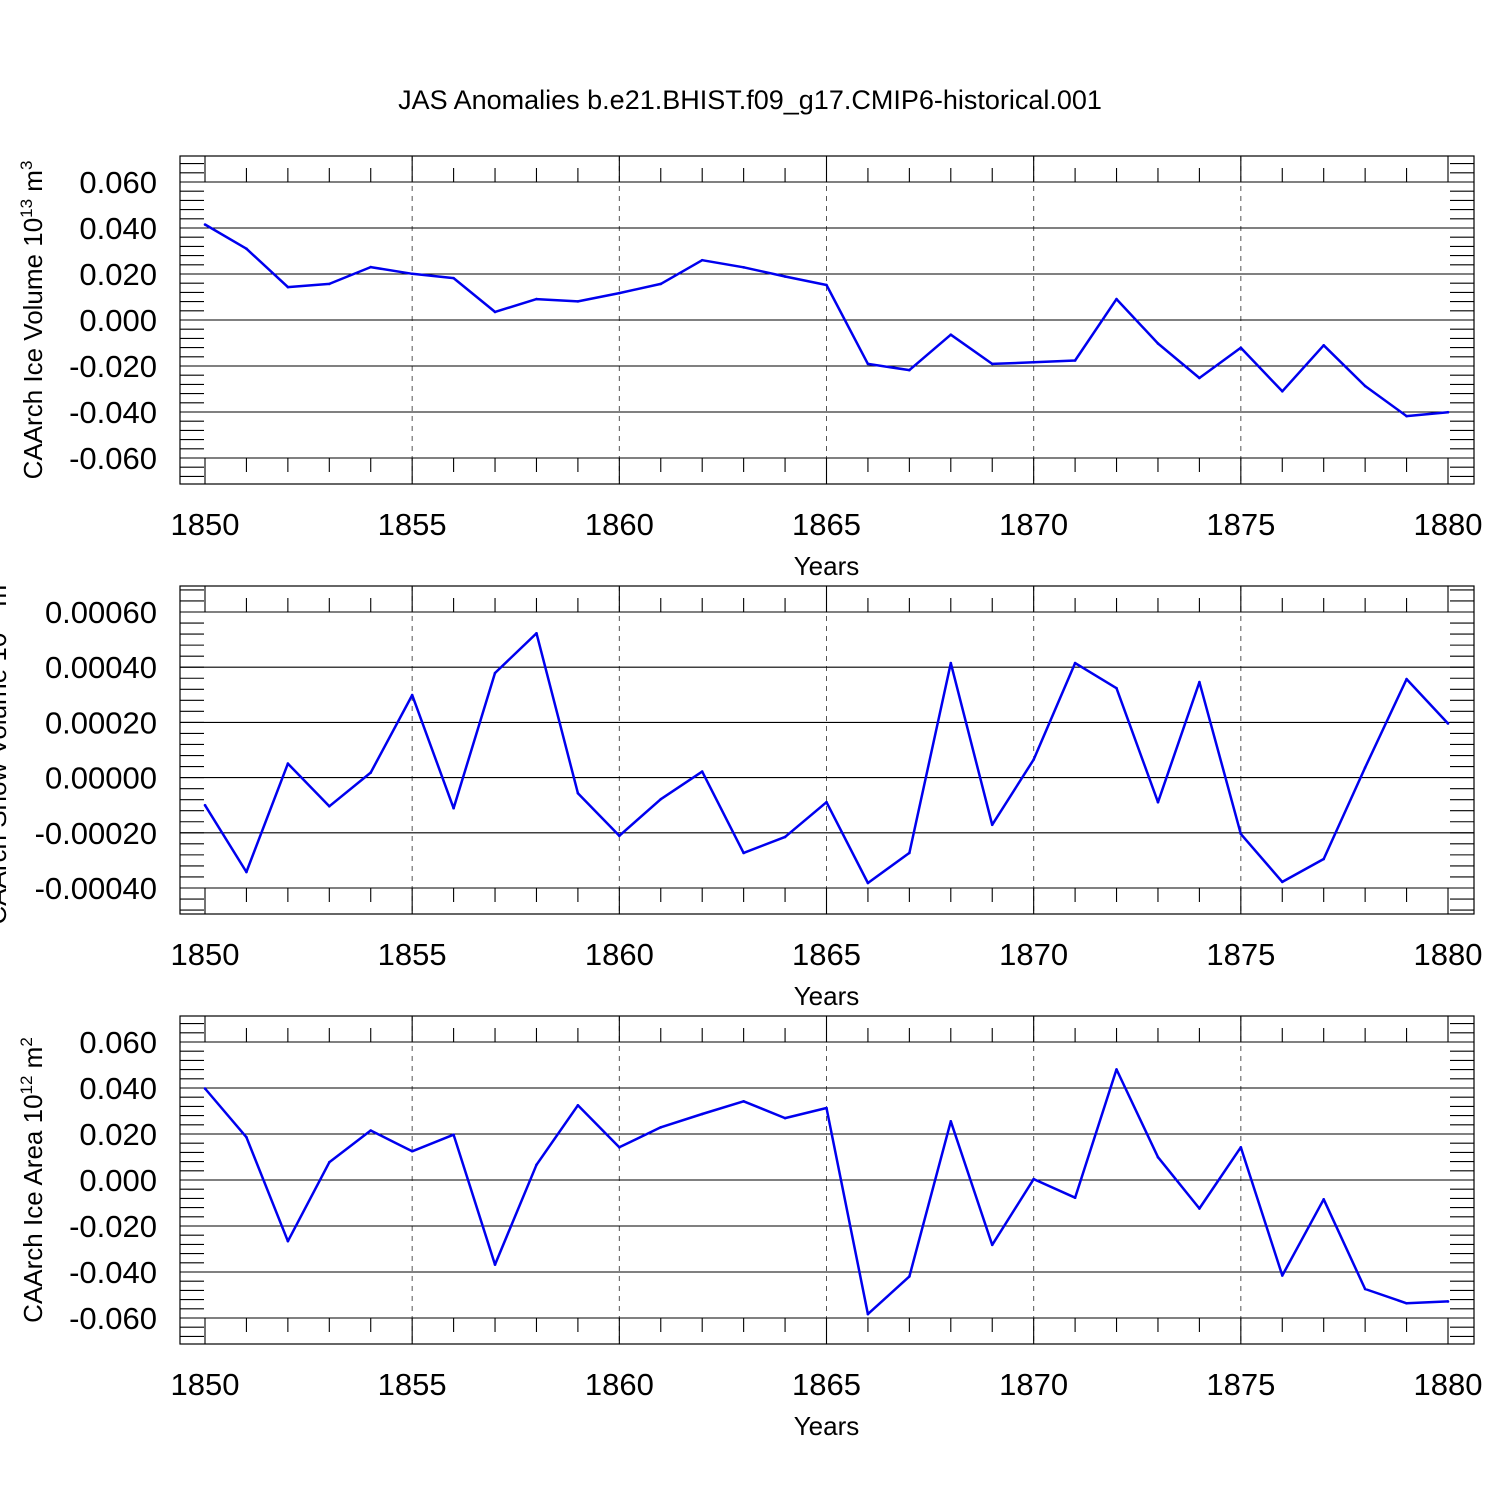  I want to click on y-axis-label-text: CAArch Ice Area 10, so click(33, 1208).